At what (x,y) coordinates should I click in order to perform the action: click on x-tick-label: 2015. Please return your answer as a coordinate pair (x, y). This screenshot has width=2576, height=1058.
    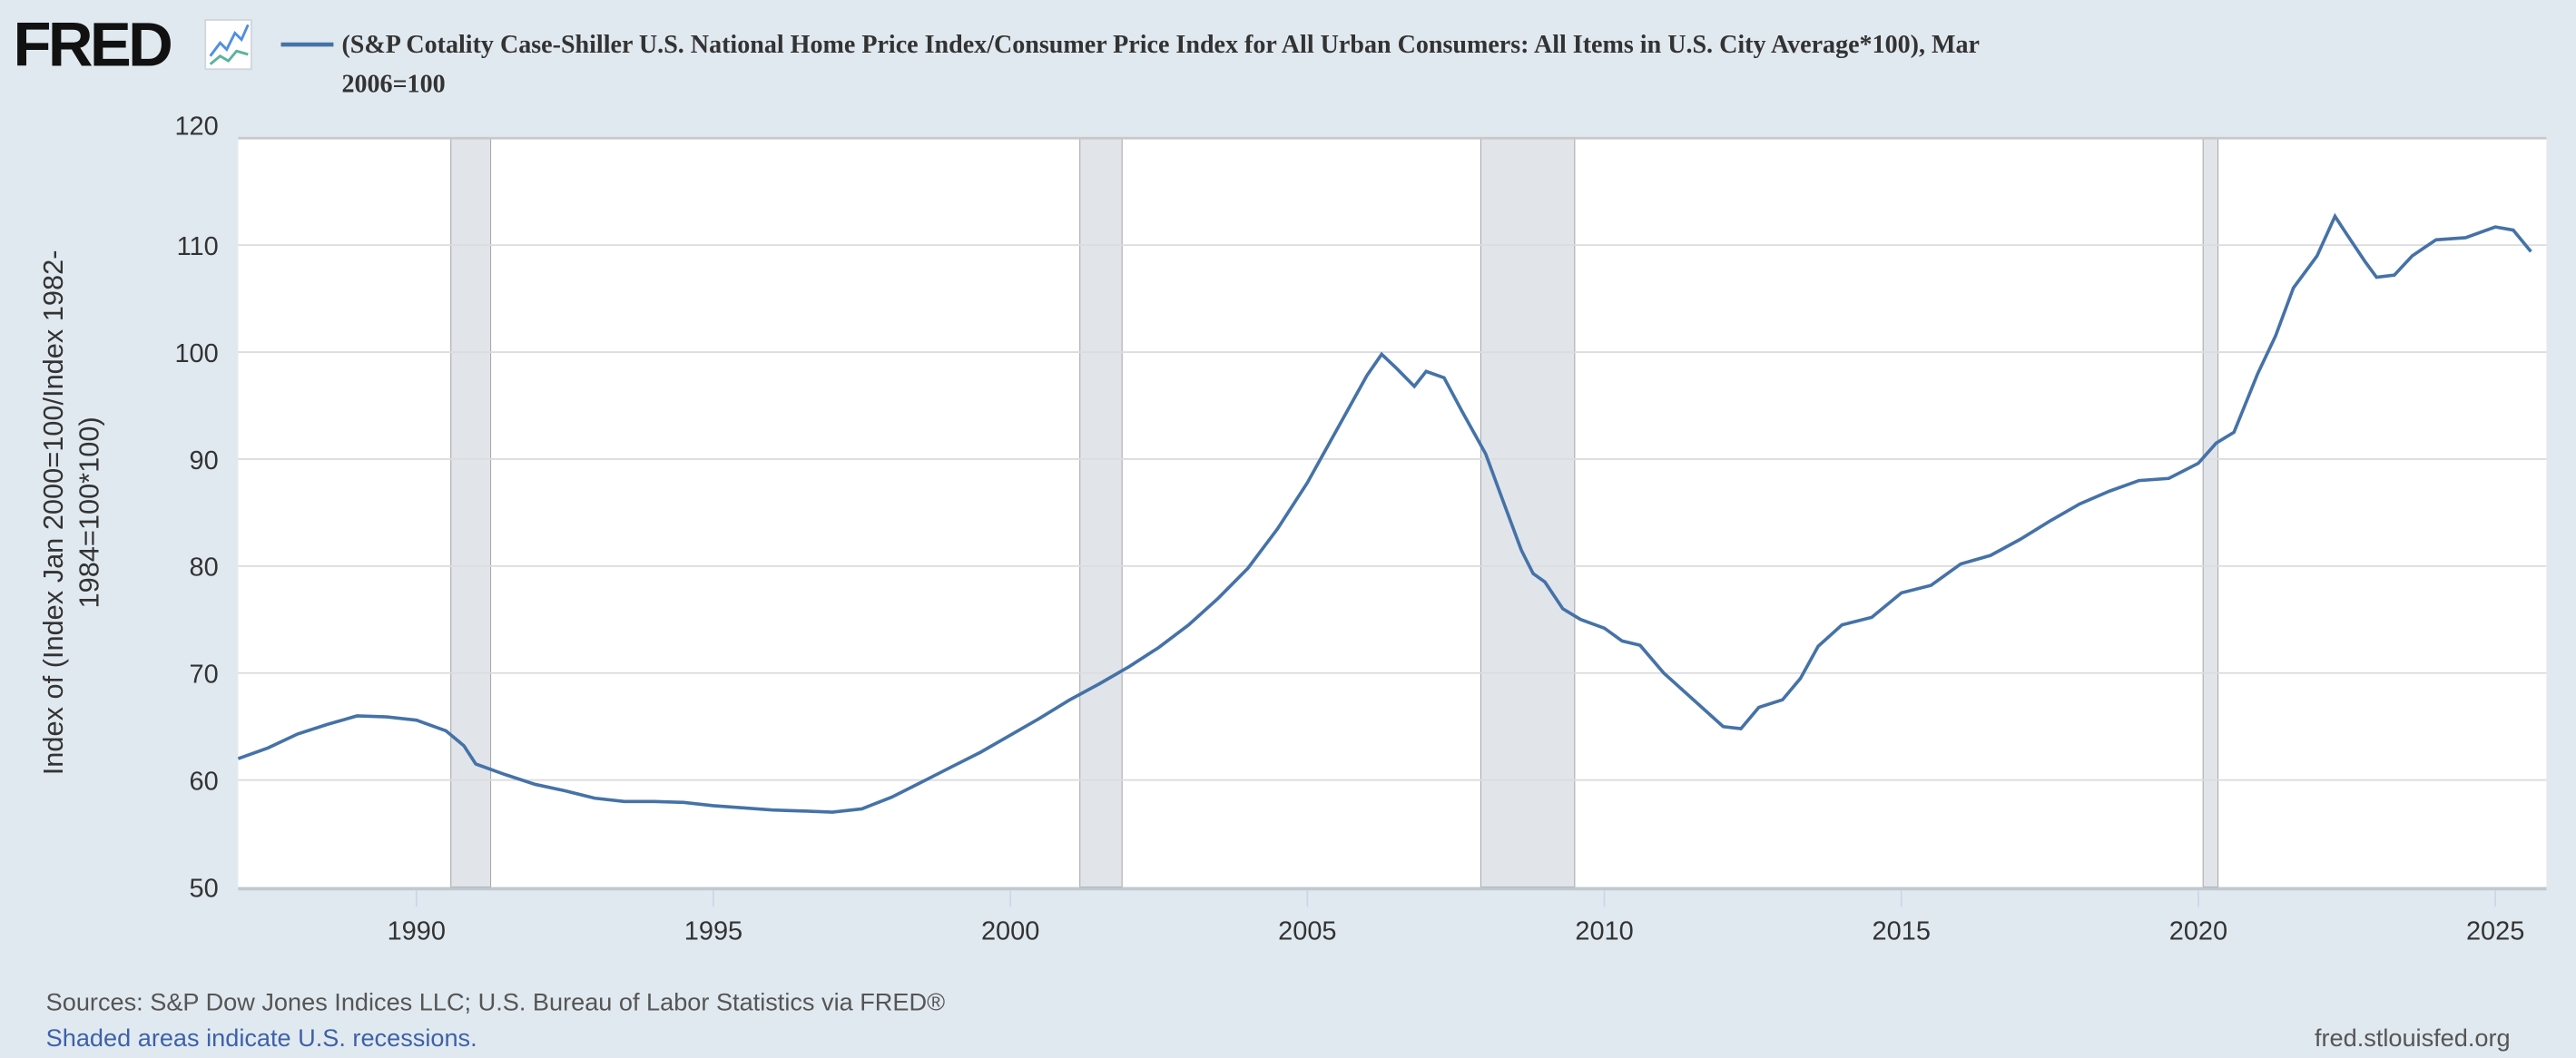
    Looking at the image, I should click on (1902, 930).